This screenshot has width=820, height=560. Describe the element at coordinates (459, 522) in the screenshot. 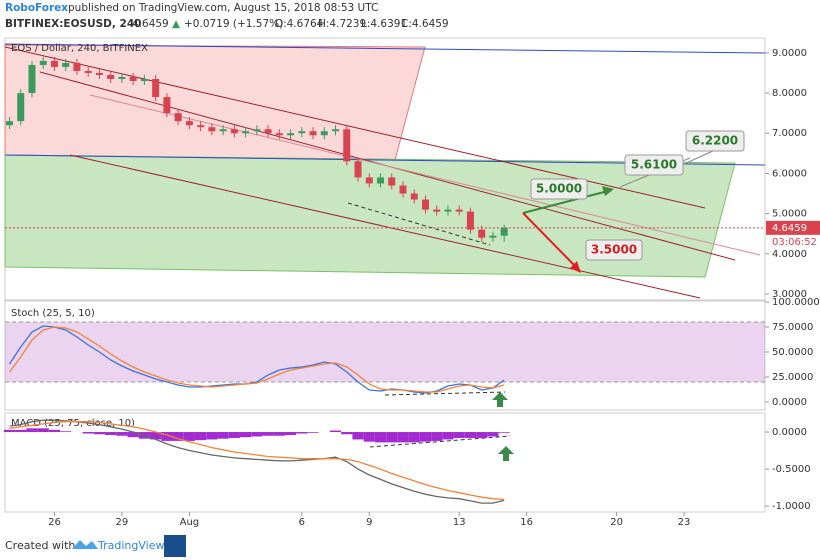

I see `x-tick-label: 13` at that location.